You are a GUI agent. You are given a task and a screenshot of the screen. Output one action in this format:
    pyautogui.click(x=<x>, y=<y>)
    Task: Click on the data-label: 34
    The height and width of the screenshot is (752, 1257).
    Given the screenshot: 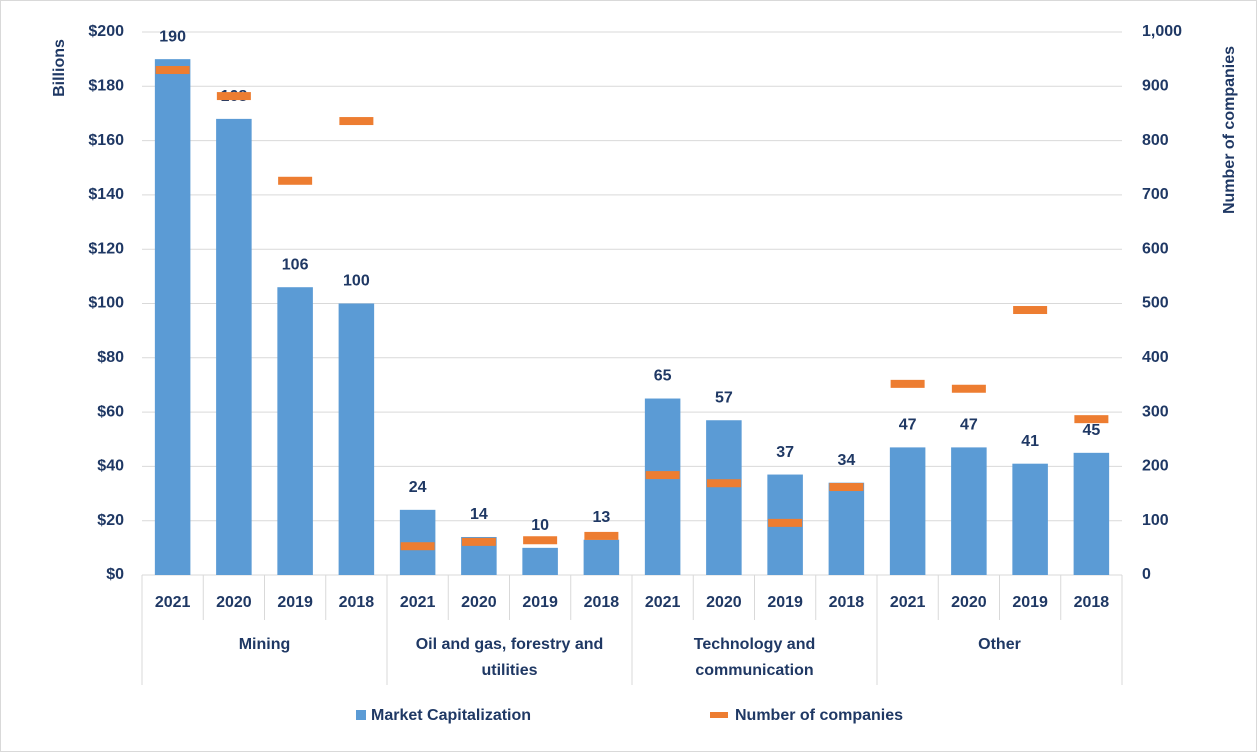 What is the action you would take?
    pyautogui.click(x=846, y=460)
    